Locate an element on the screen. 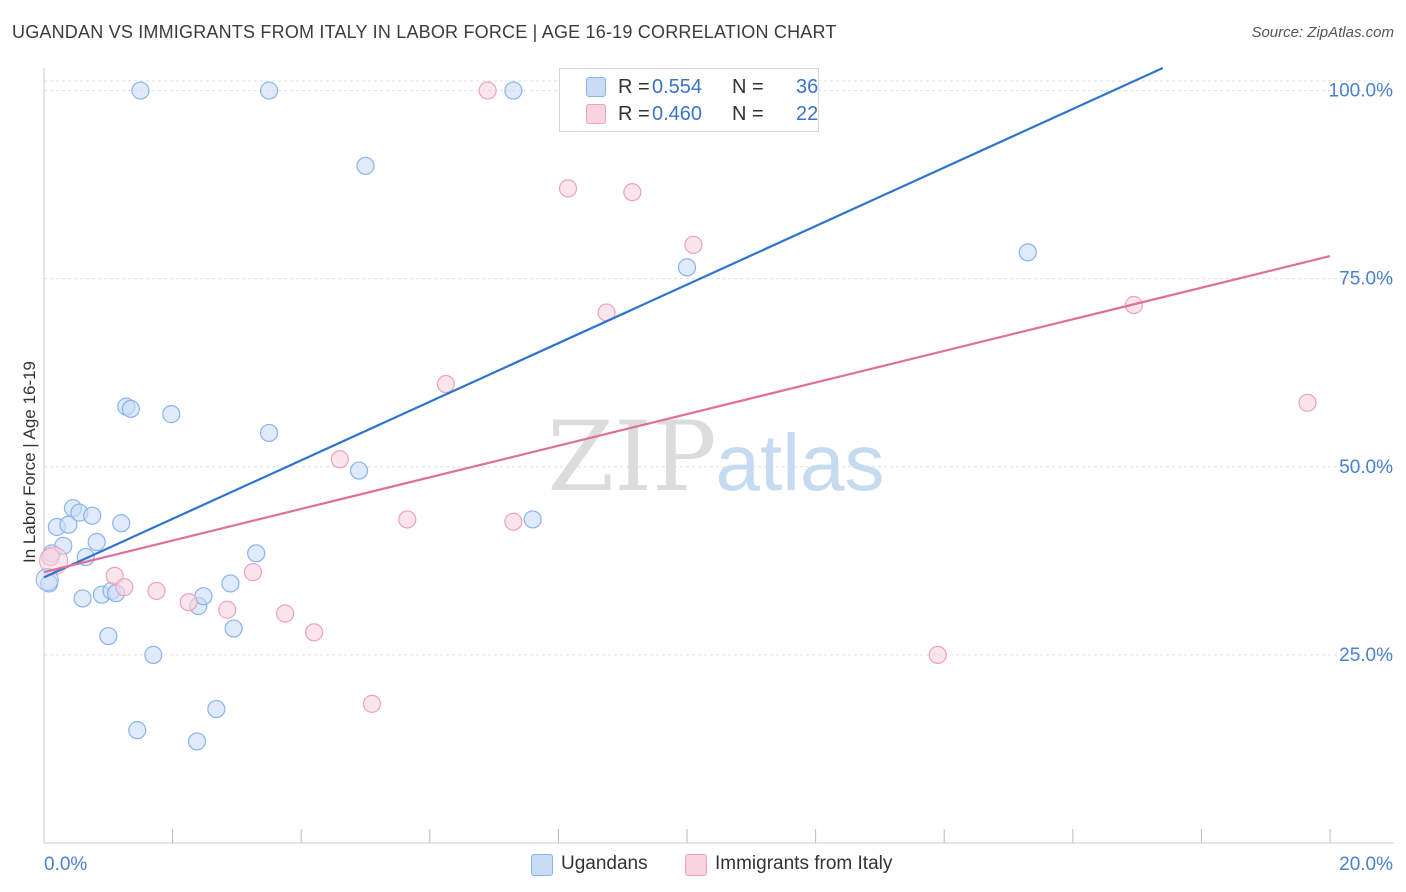 The image size is (1406, 892). n-value: 22 is located at coordinates (807, 114).